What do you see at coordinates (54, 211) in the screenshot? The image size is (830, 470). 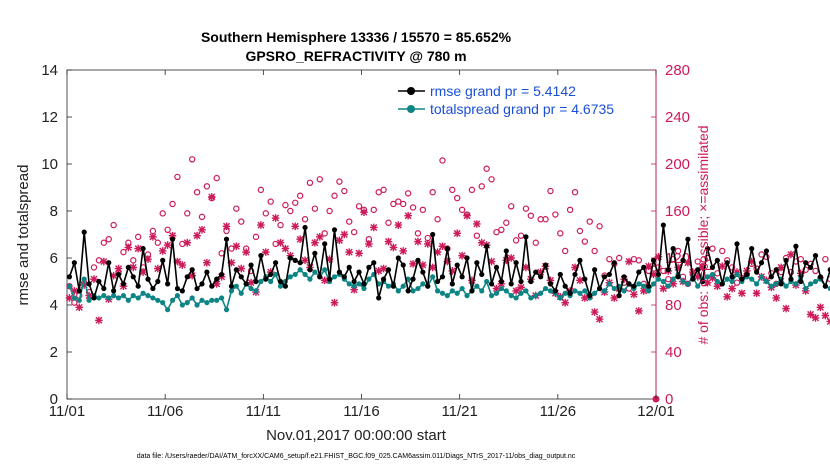 I see `y-left-tick-label: 8` at bounding box center [54, 211].